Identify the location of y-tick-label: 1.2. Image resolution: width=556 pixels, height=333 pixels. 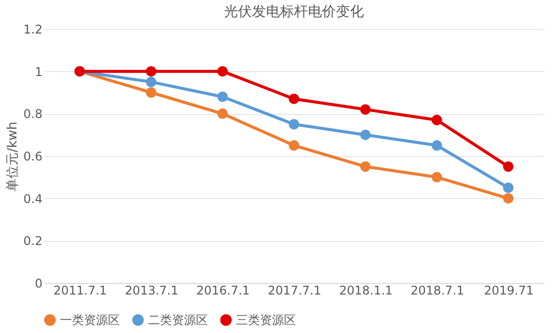
(32, 29).